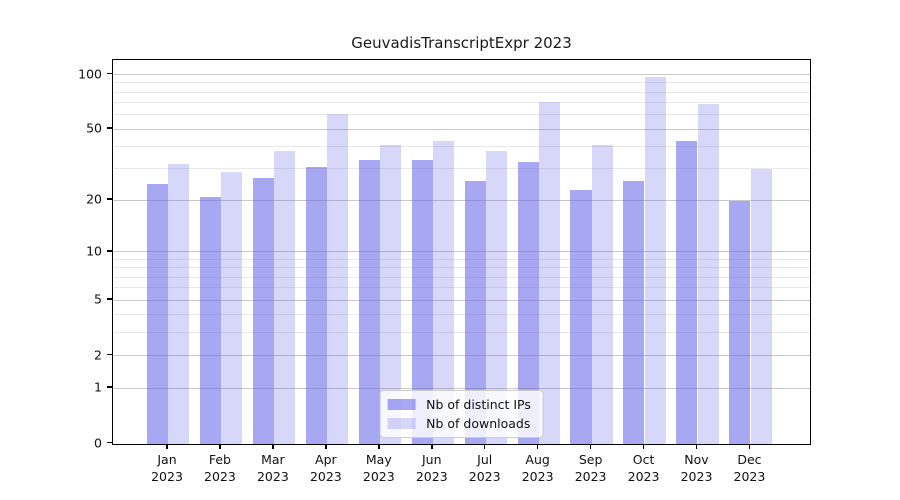  I want to click on bar-nb-of-downloads-dec, so click(761, 306).